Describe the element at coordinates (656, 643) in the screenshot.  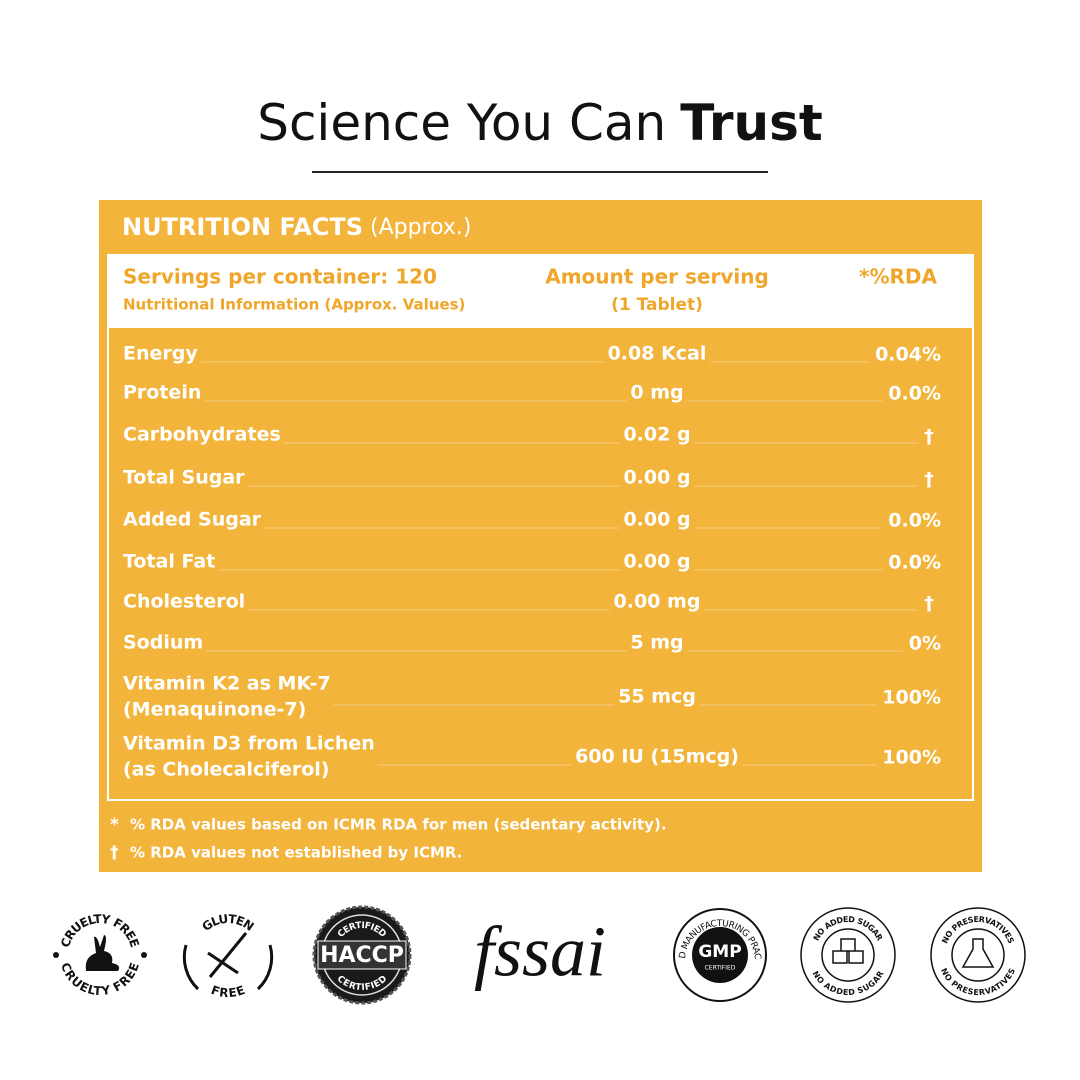
I see `amount: 5 mg` at that location.